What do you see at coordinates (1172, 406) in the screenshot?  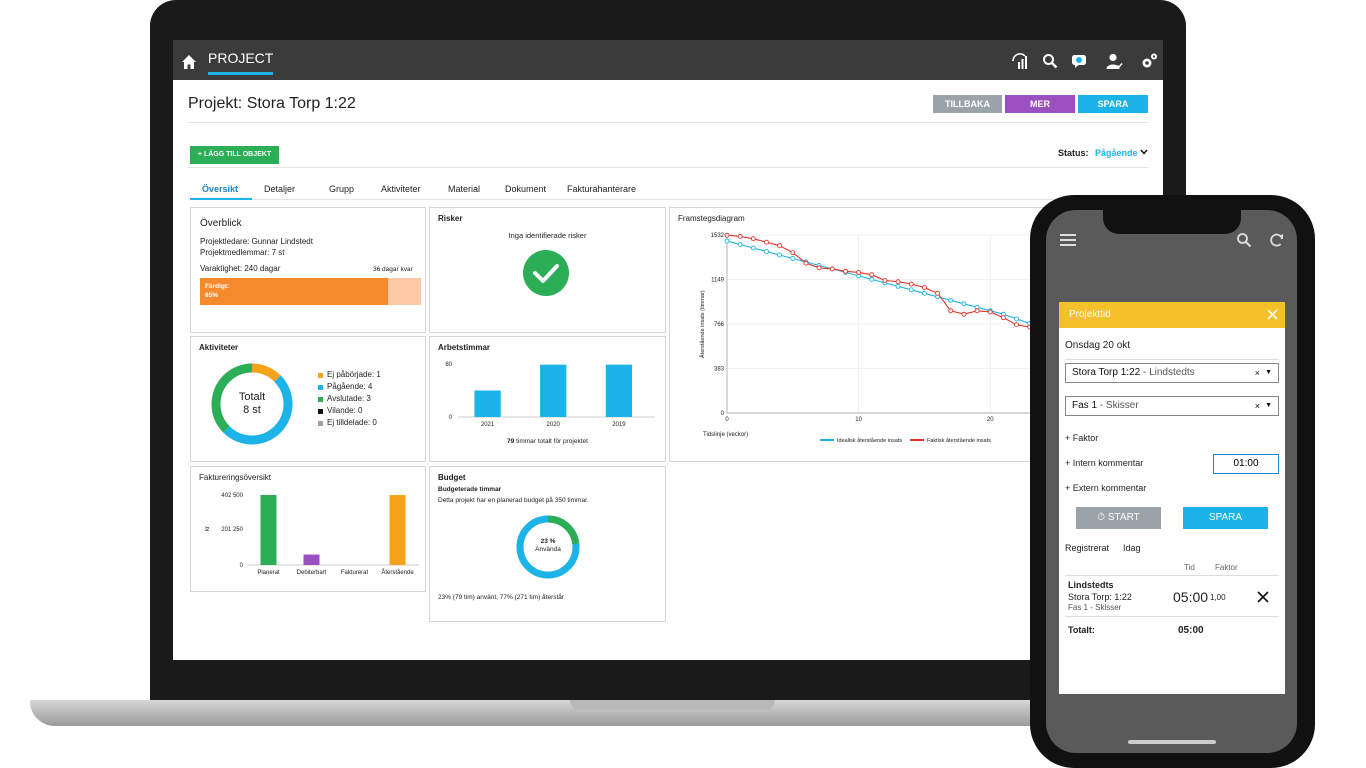 I see `phase-select: Fas 1 - Skisser × ▼` at bounding box center [1172, 406].